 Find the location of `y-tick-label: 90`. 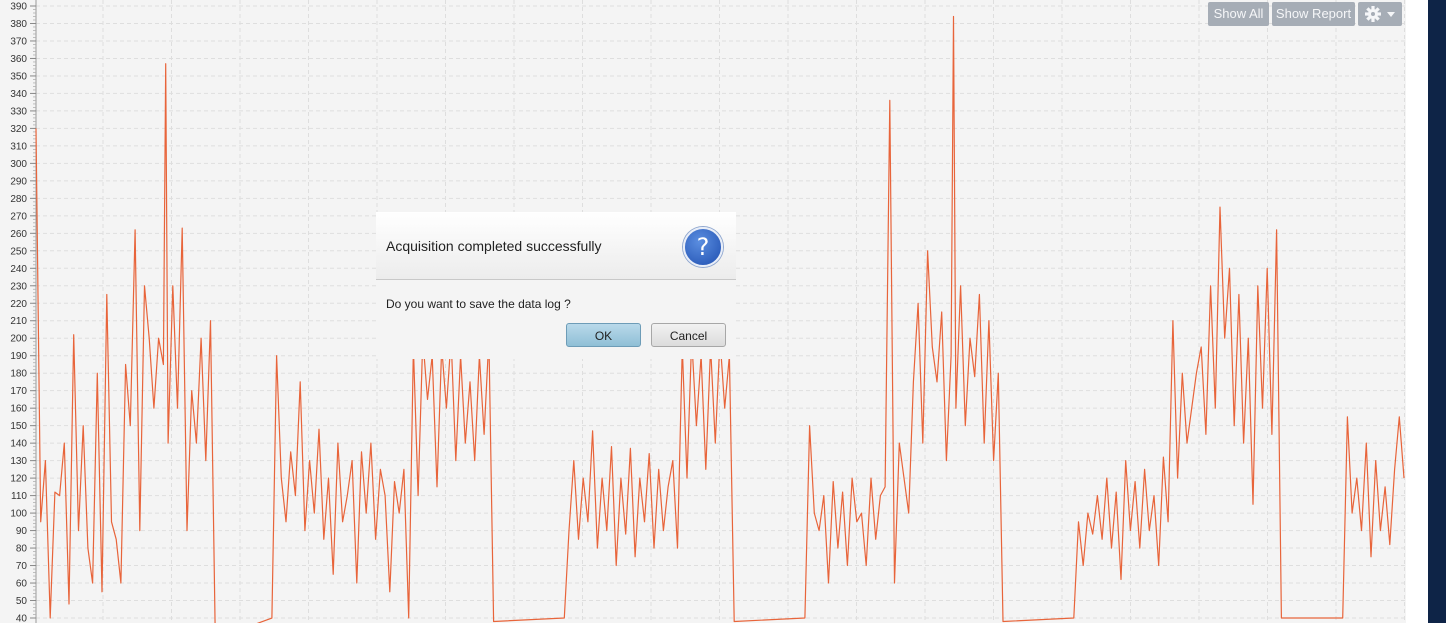

y-tick-label: 90 is located at coordinates (22, 531).